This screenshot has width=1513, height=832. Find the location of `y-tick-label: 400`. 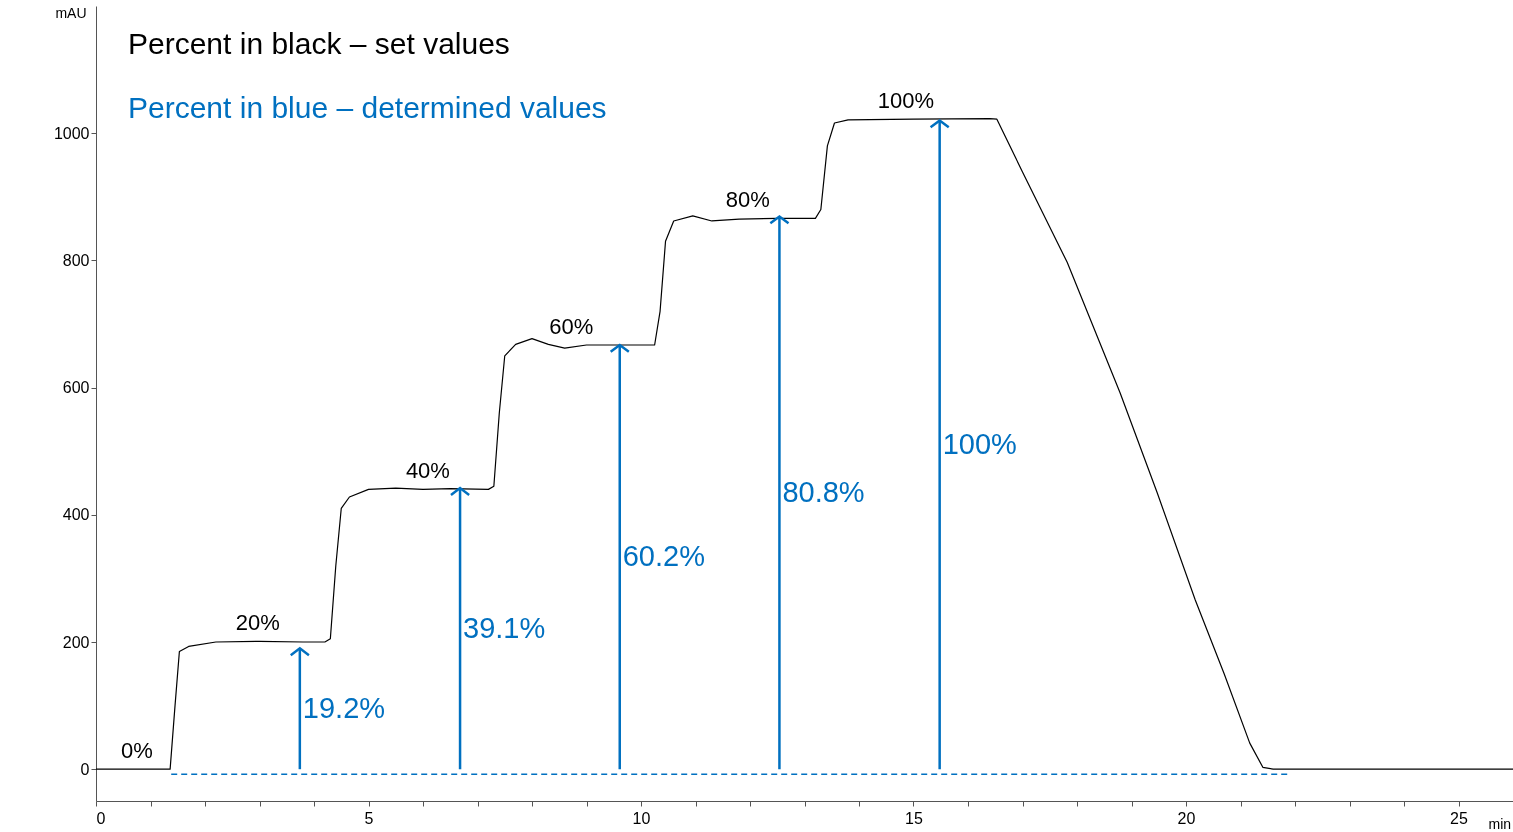

y-tick-label: 400 is located at coordinates (76, 515).